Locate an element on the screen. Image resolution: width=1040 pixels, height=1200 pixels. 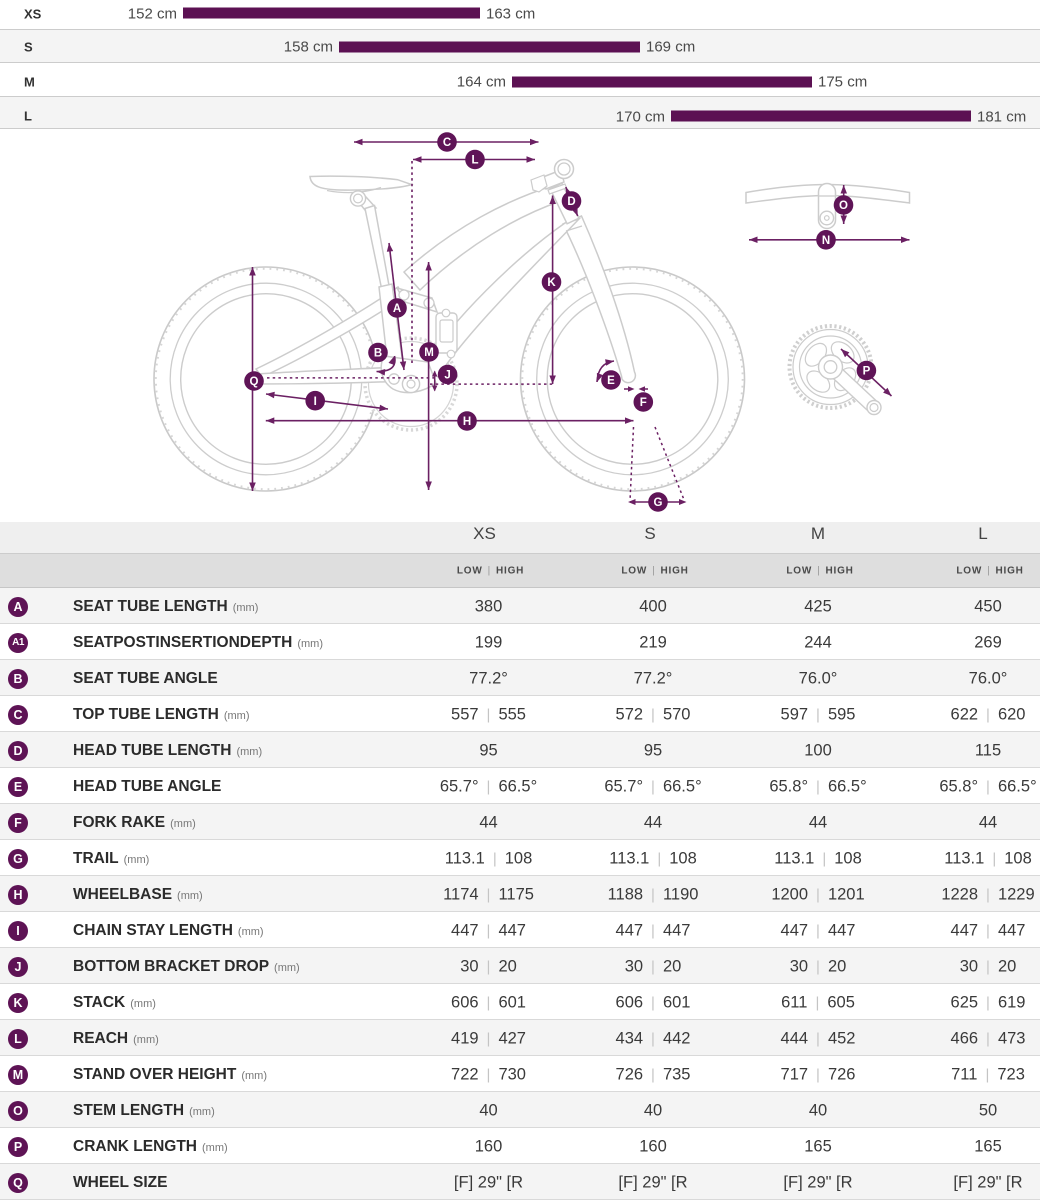
svg-text: O is located at coordinates (843, 206).